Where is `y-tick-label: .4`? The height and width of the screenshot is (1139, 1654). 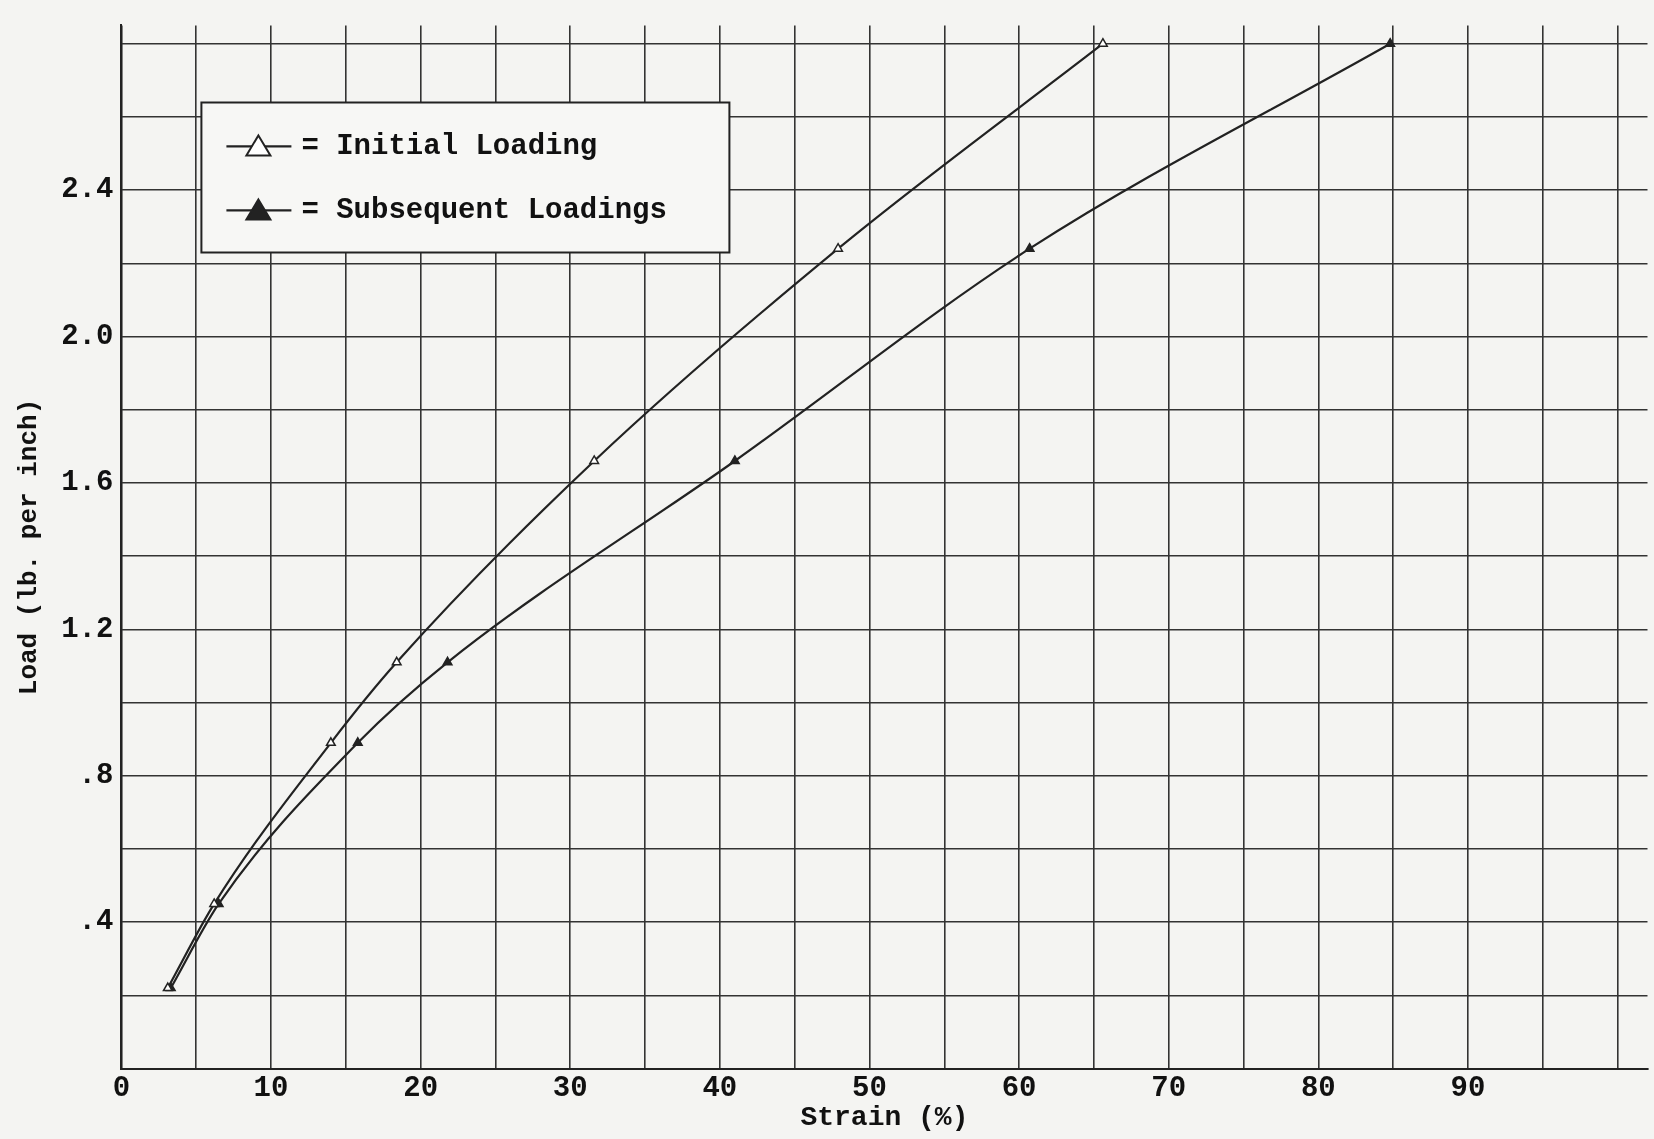
y-tick-label: .4 is located at coordinates (96, 922).